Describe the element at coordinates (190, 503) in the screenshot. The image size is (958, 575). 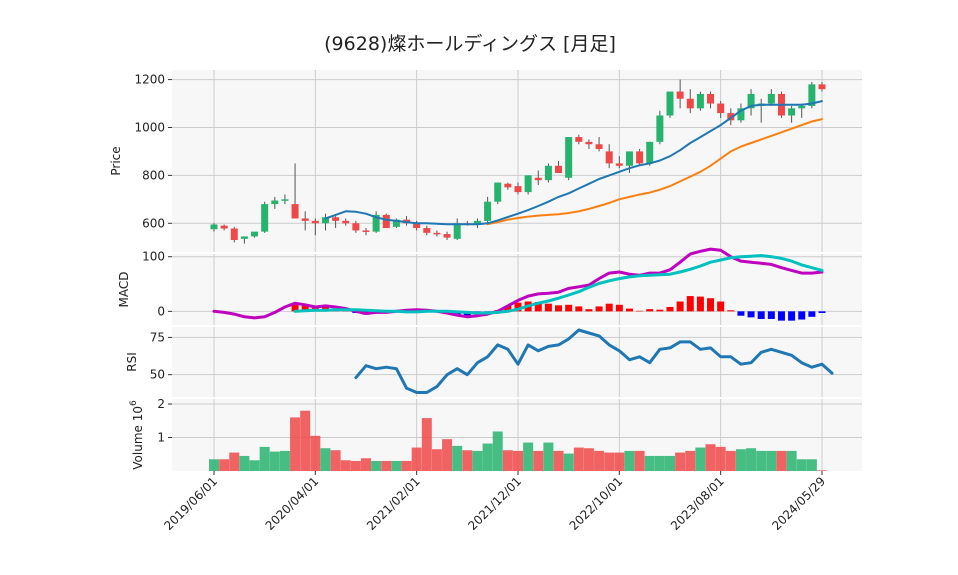
I see `x-tick-label: 2019/06/01` at that location.